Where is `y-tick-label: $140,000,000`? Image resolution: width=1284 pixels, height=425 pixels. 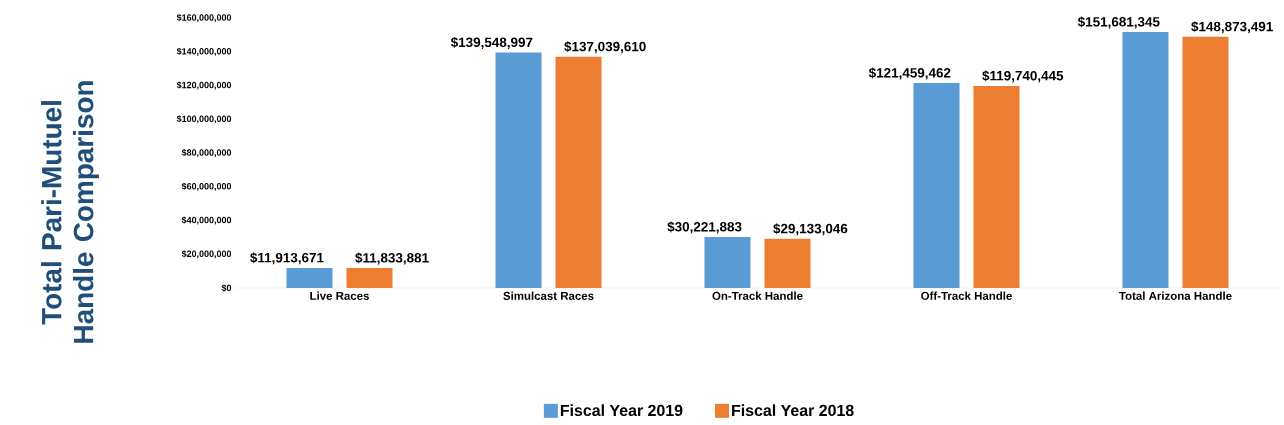
y-tick-label: $140,000,000 is located at coordinates (204, 51).